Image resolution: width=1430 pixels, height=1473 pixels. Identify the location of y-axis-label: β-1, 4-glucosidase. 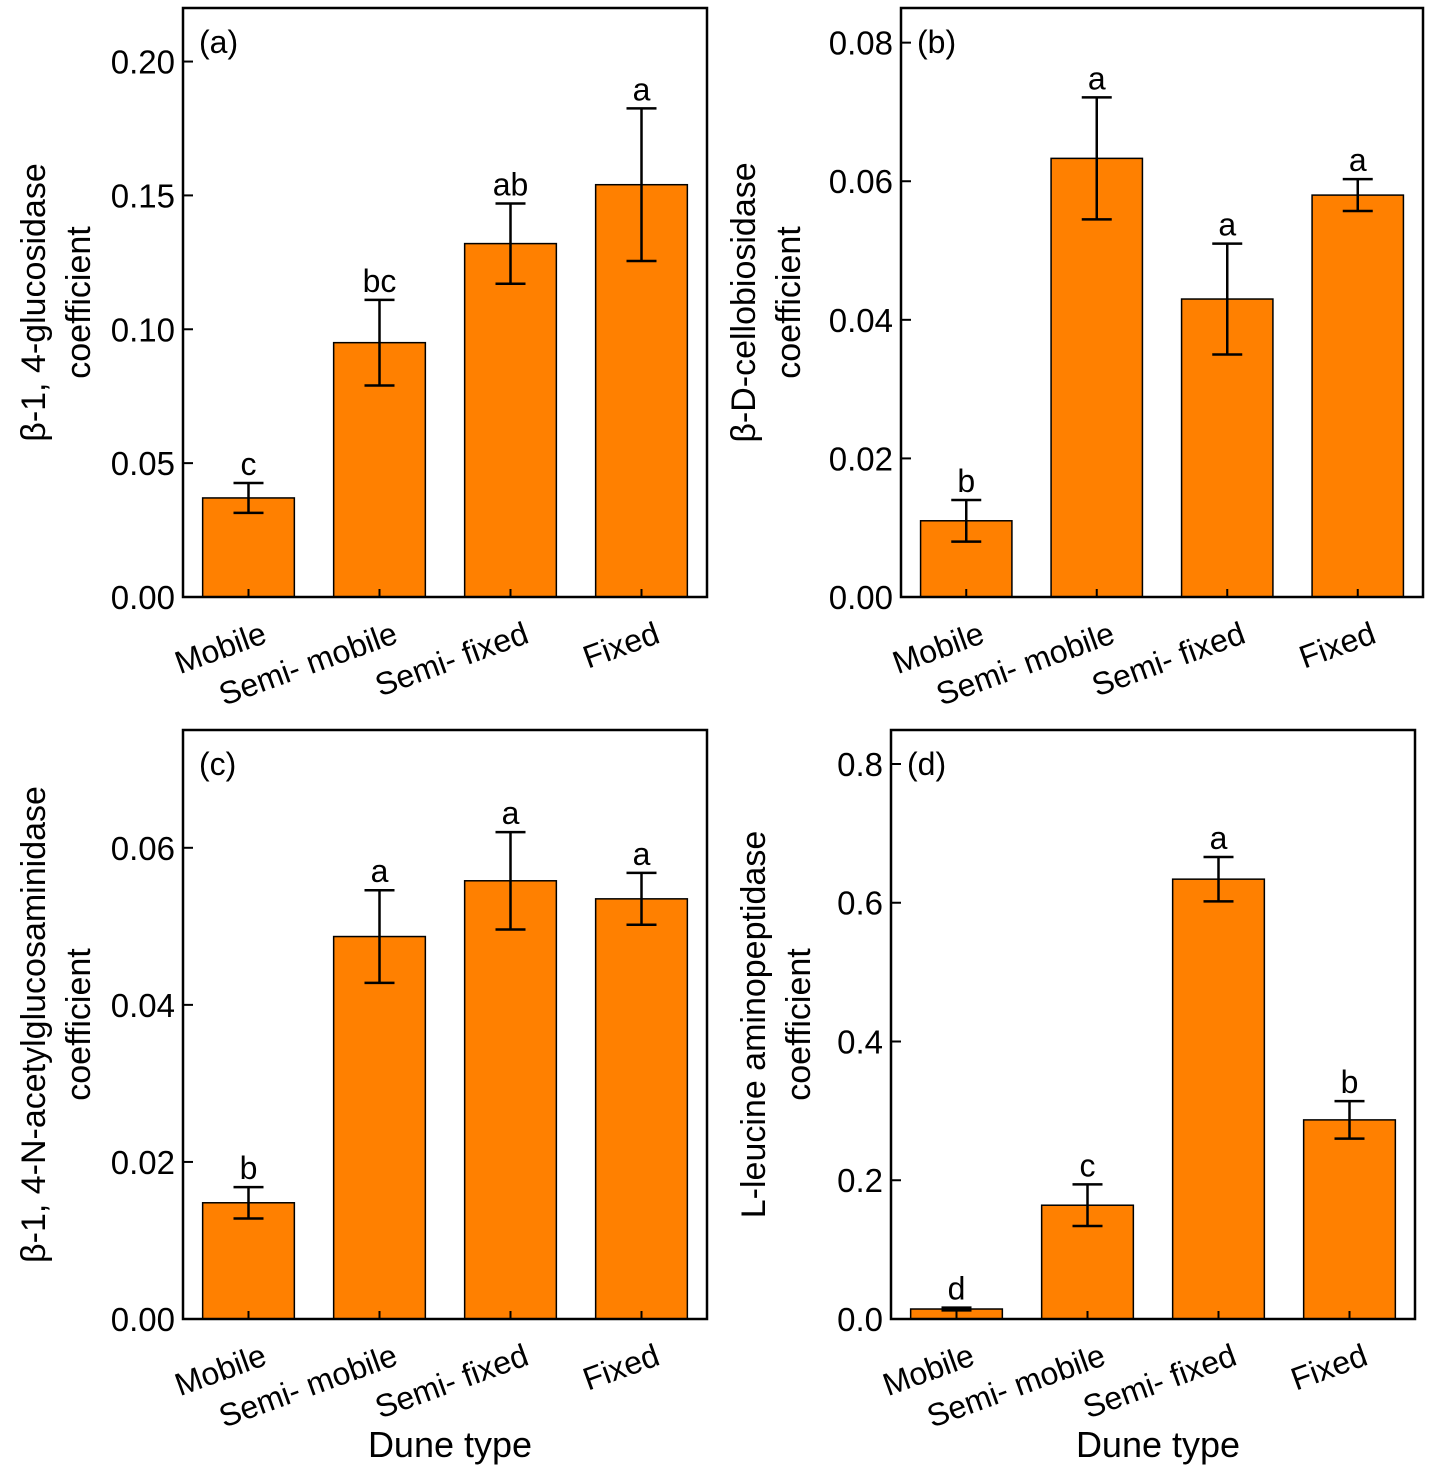
(34, 302).